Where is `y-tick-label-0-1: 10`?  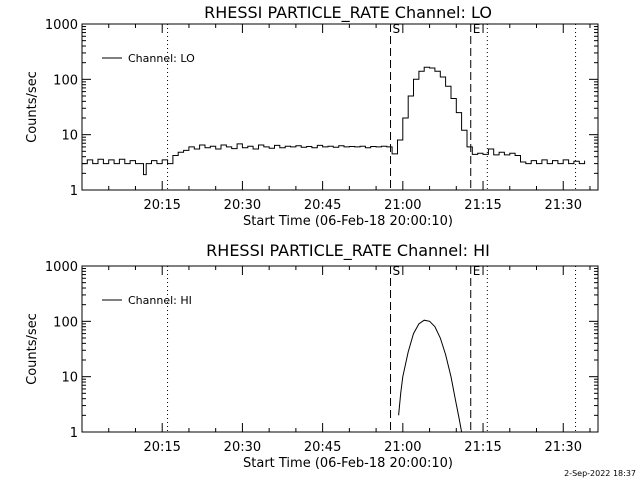 y-tick-label-0-1: 10 is located at coordinates (69, 136).